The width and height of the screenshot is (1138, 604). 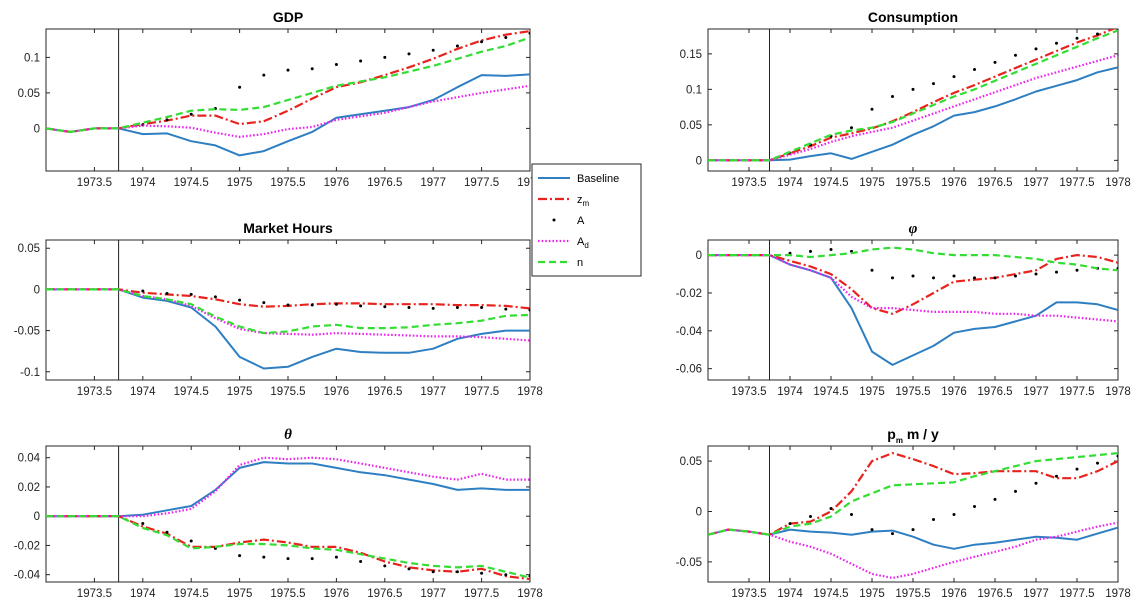 I want to click on y-tick-label: 0.02, so click(x=29, y=488).